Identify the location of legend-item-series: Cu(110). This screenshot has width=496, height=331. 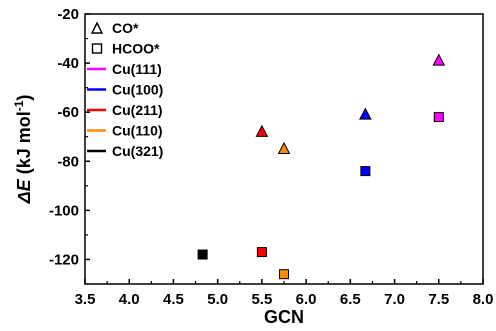
(125, 131).